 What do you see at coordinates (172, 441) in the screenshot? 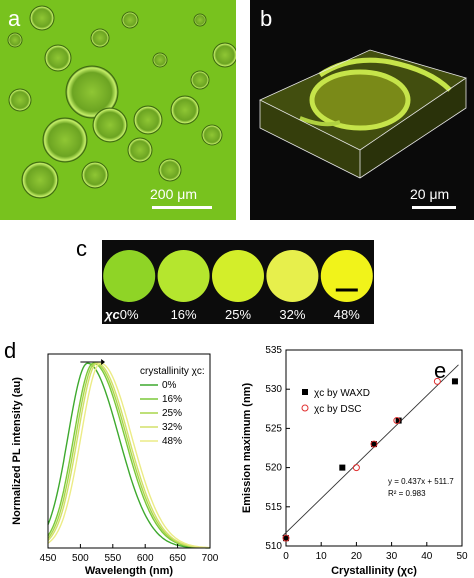
I see `legend-label-d: 48%` at bounding box center [172, 441].